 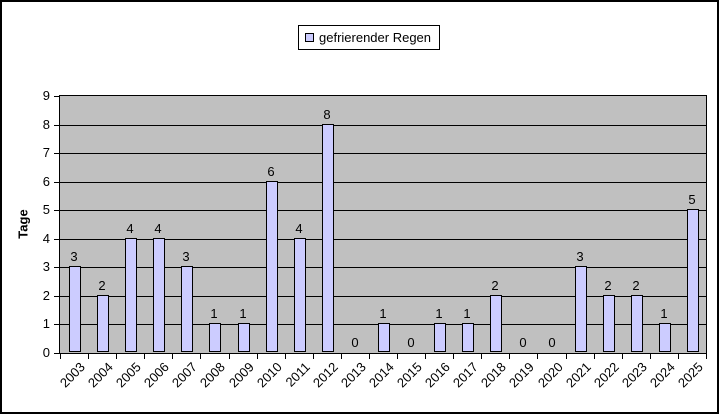 What do you see at coordinates (269, 375) in the screenshot?
I see `x-axis-tick-label: 2010` at bounding box center [269, 375].